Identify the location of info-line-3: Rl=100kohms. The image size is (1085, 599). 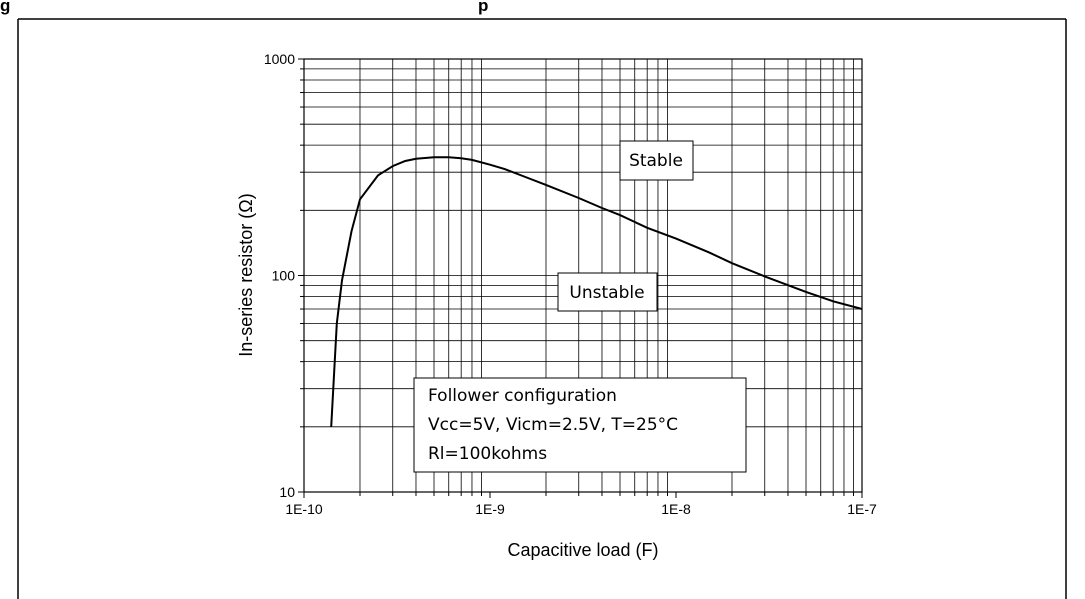
(487, 454).